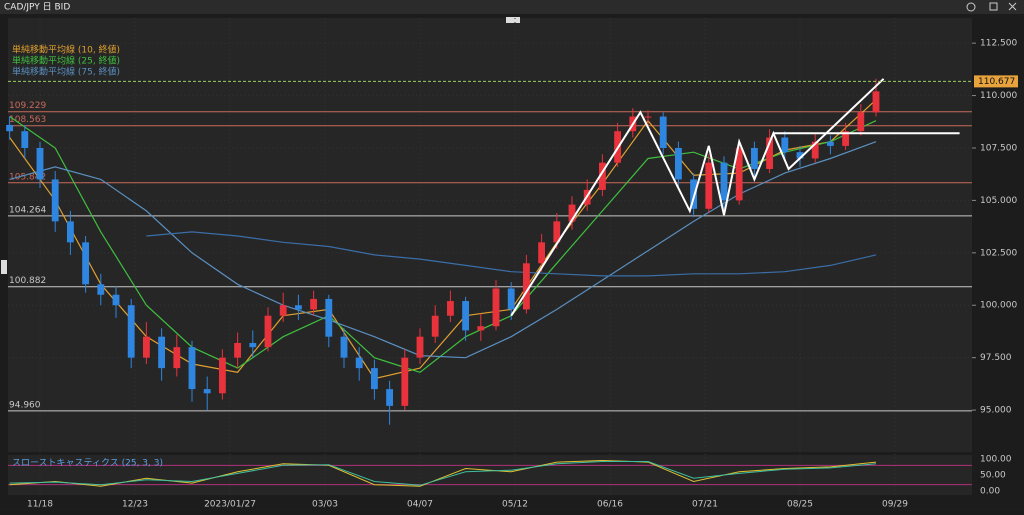 The image size is (1024, 515). I want to click on y-tick-label: 95.000, so click(996, 411).